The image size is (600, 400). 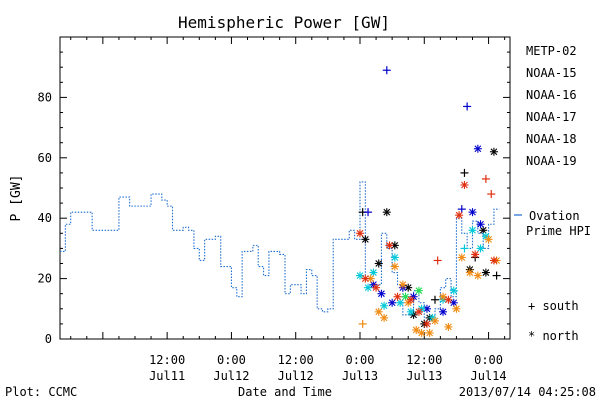 I want to click on point-noaa-18-south, so click(x=362, y=323).